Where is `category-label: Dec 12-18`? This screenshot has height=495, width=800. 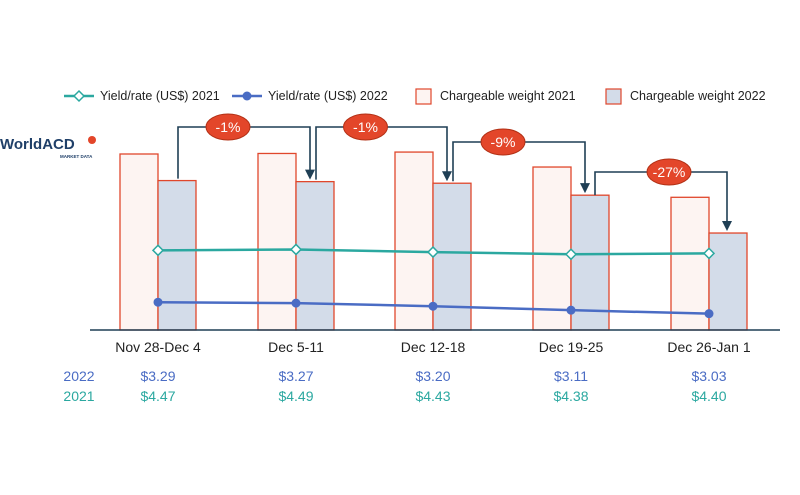 category-label: Dec 12-18 is located at coordinates (433, 347).